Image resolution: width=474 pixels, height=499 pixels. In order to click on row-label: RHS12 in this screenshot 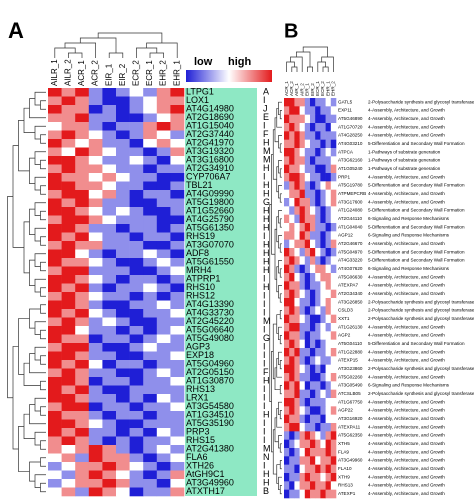, I will do `click(200, 296)`.